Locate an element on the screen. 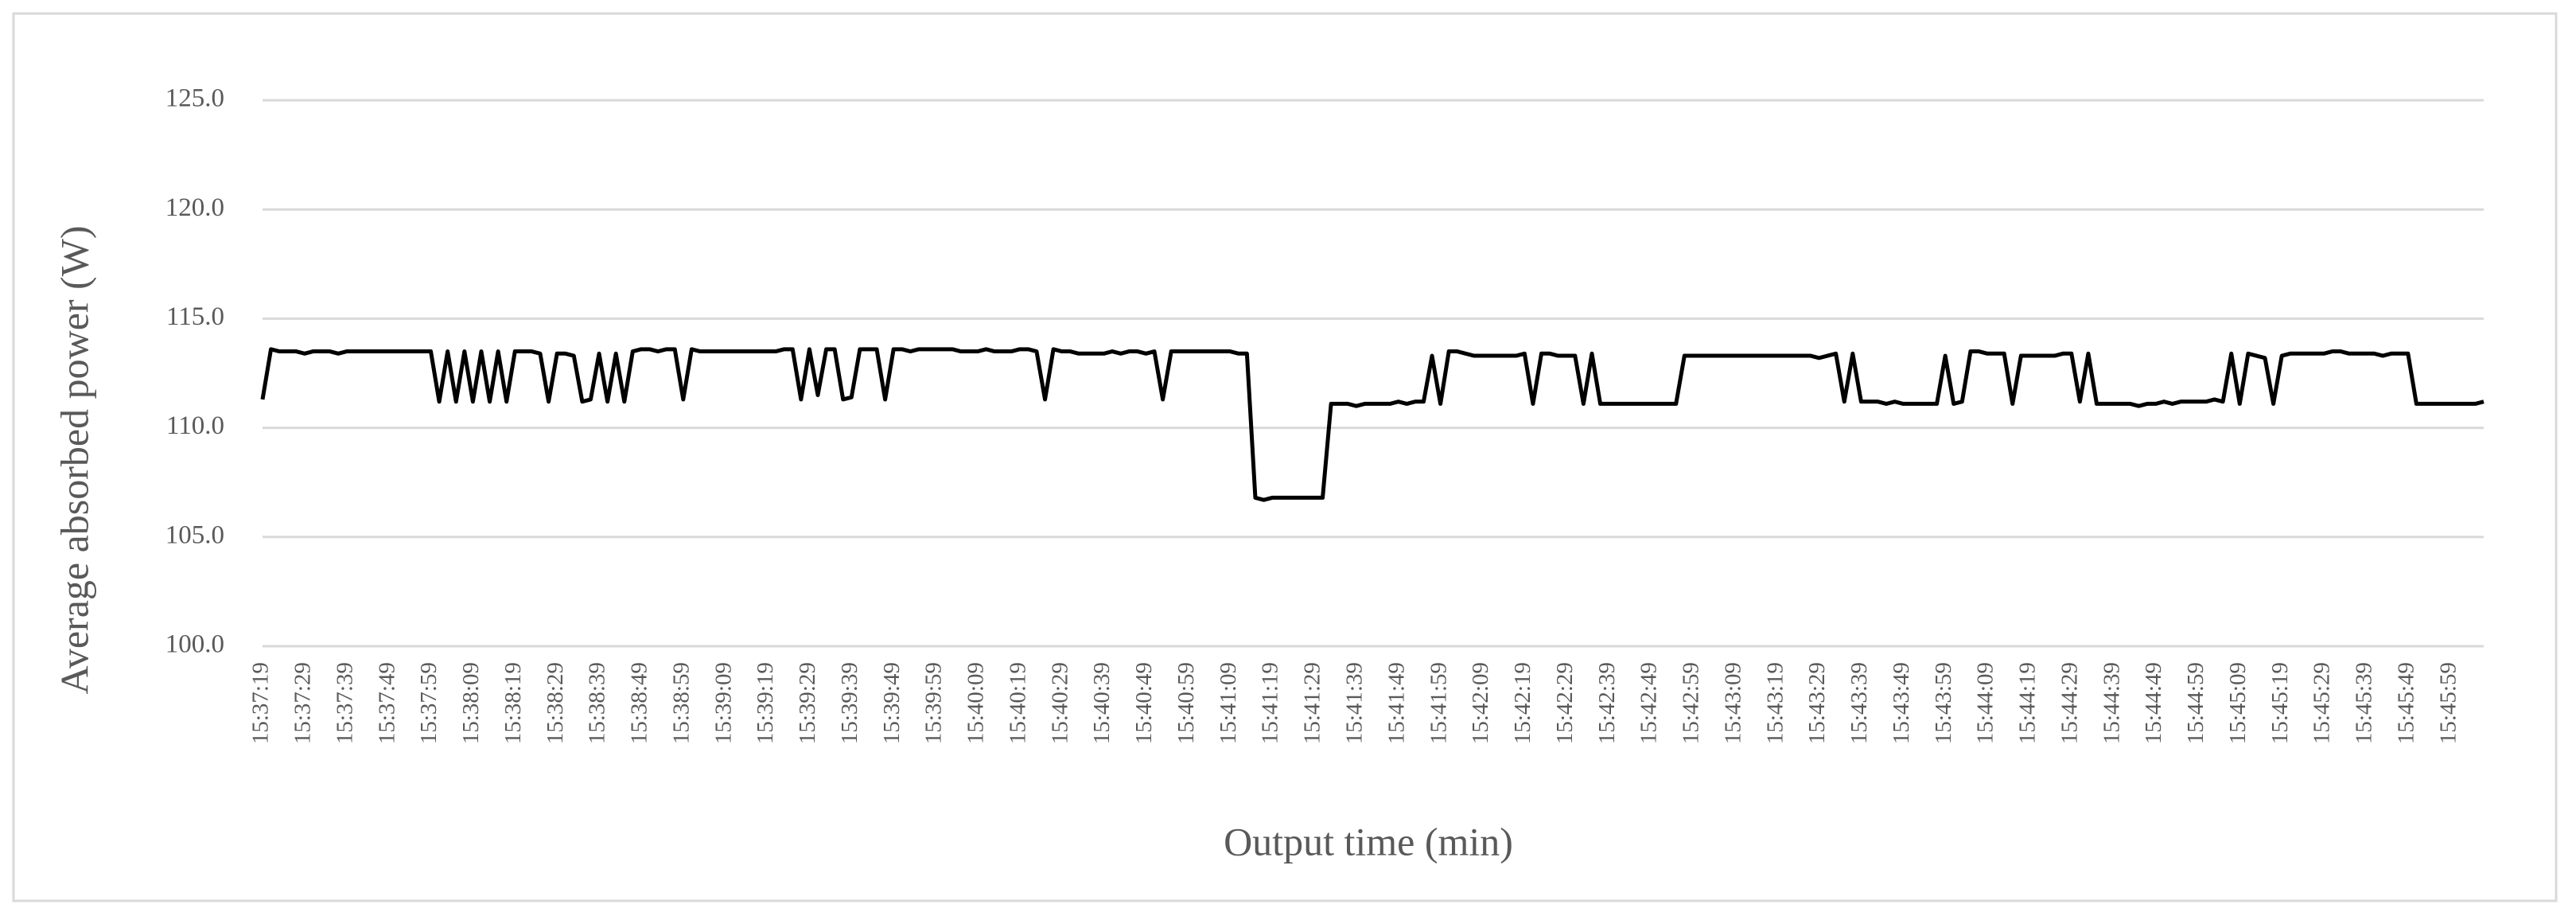 The width and height of the screenshot is (2576, 916). x-tick-label: 15:37:29 is located at coordinates (303, 703).